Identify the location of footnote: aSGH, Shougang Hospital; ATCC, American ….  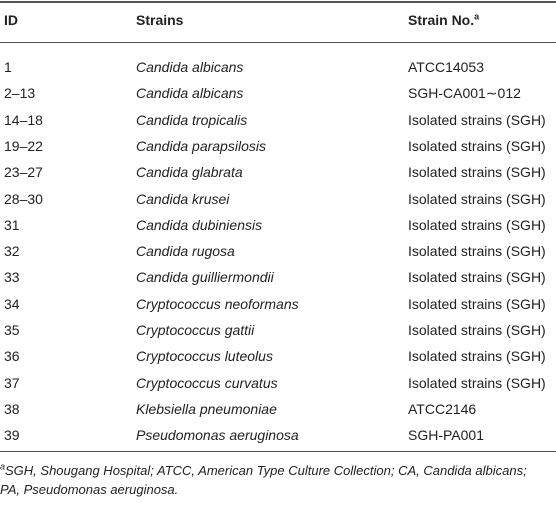
(275, 480).